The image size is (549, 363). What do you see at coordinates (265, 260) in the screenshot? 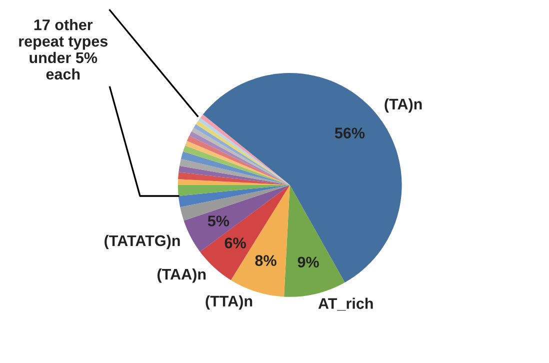
I see `data-label: 8%` at bounding box center [265, 260].